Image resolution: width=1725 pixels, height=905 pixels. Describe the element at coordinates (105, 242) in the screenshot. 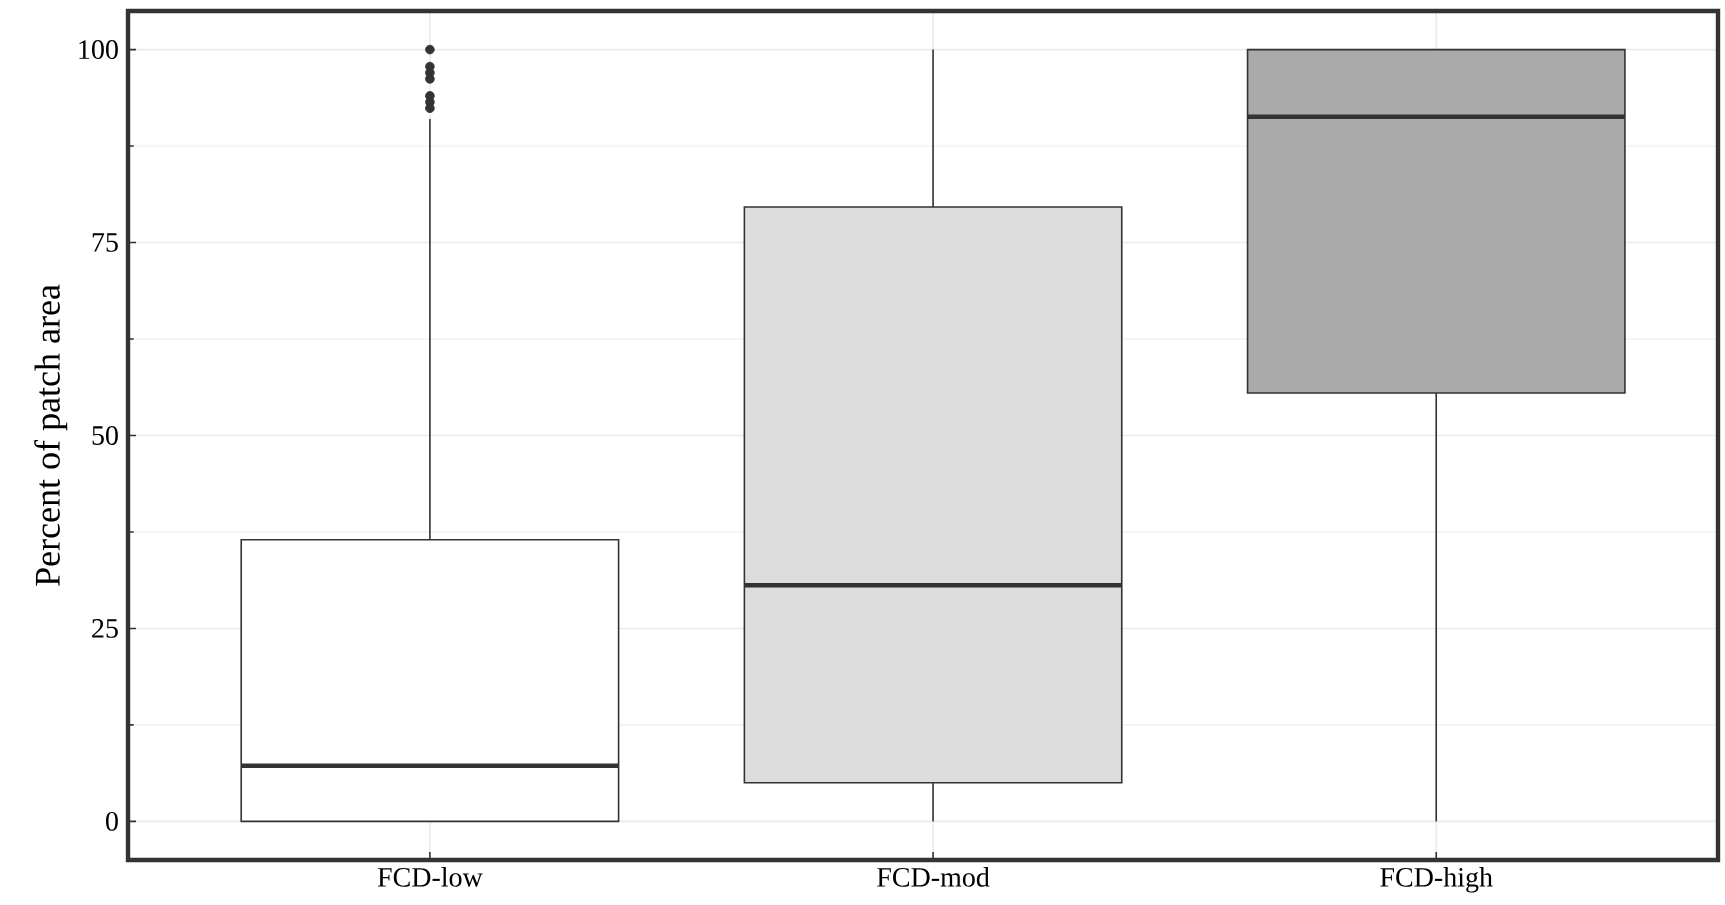

I see `y-tick-label: 75` at that location.